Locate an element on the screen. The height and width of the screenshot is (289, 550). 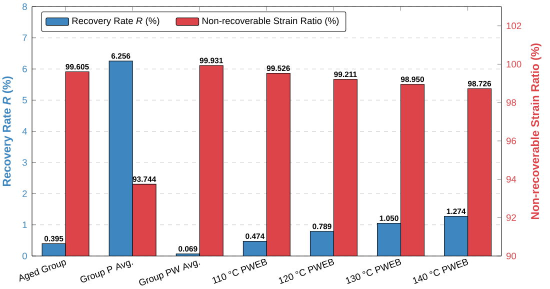
x-tick-label: 120 °C PWEB is located at coordinates (306, 271).